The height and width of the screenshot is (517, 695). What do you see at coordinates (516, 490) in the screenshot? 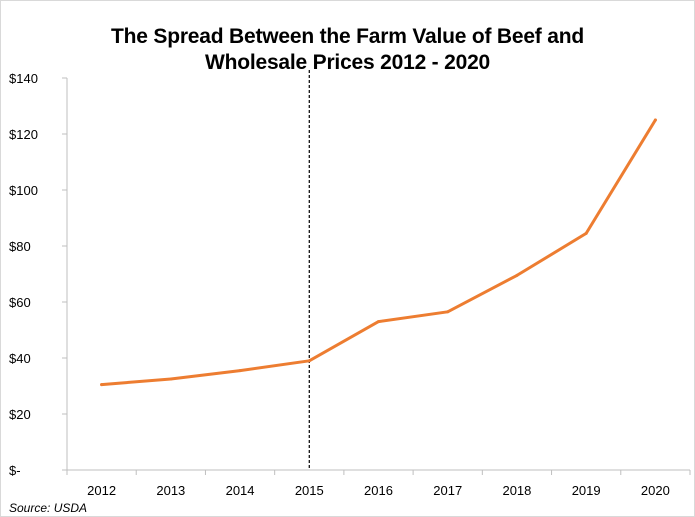
I see `x-tick-label: 2018` at bounding box center [516, 490].